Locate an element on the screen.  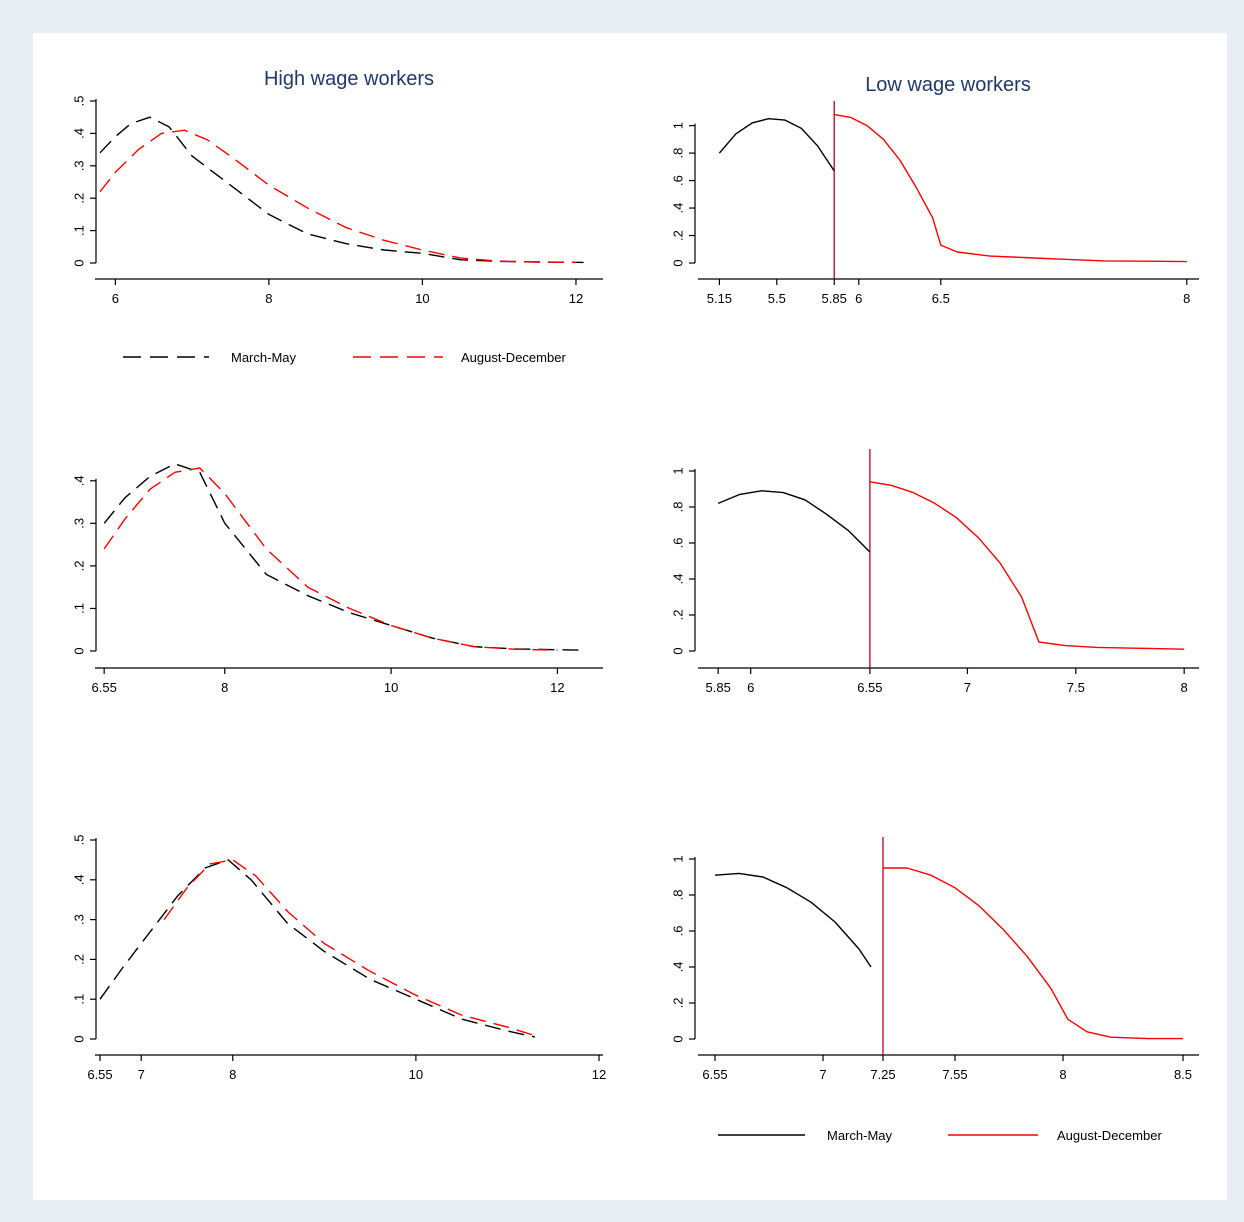
high-wage-1-x-tick-label: 12 is located at coordinates (576, 298).